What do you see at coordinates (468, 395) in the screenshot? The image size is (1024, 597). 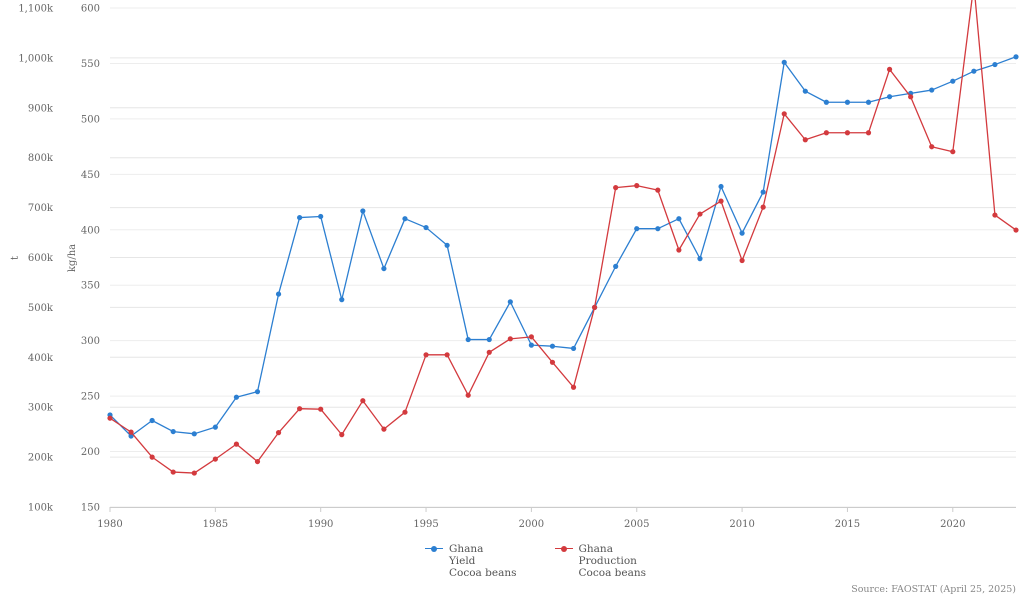 I see `production-point-1997` at bounding box center [468, 395].